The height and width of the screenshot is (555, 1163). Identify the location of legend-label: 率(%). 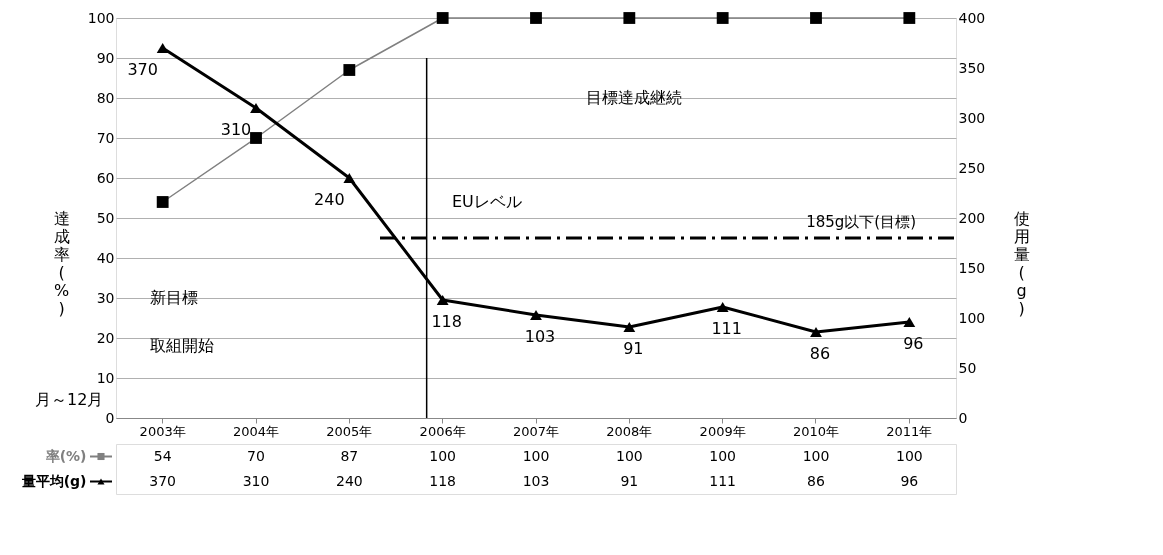
(65, 455).